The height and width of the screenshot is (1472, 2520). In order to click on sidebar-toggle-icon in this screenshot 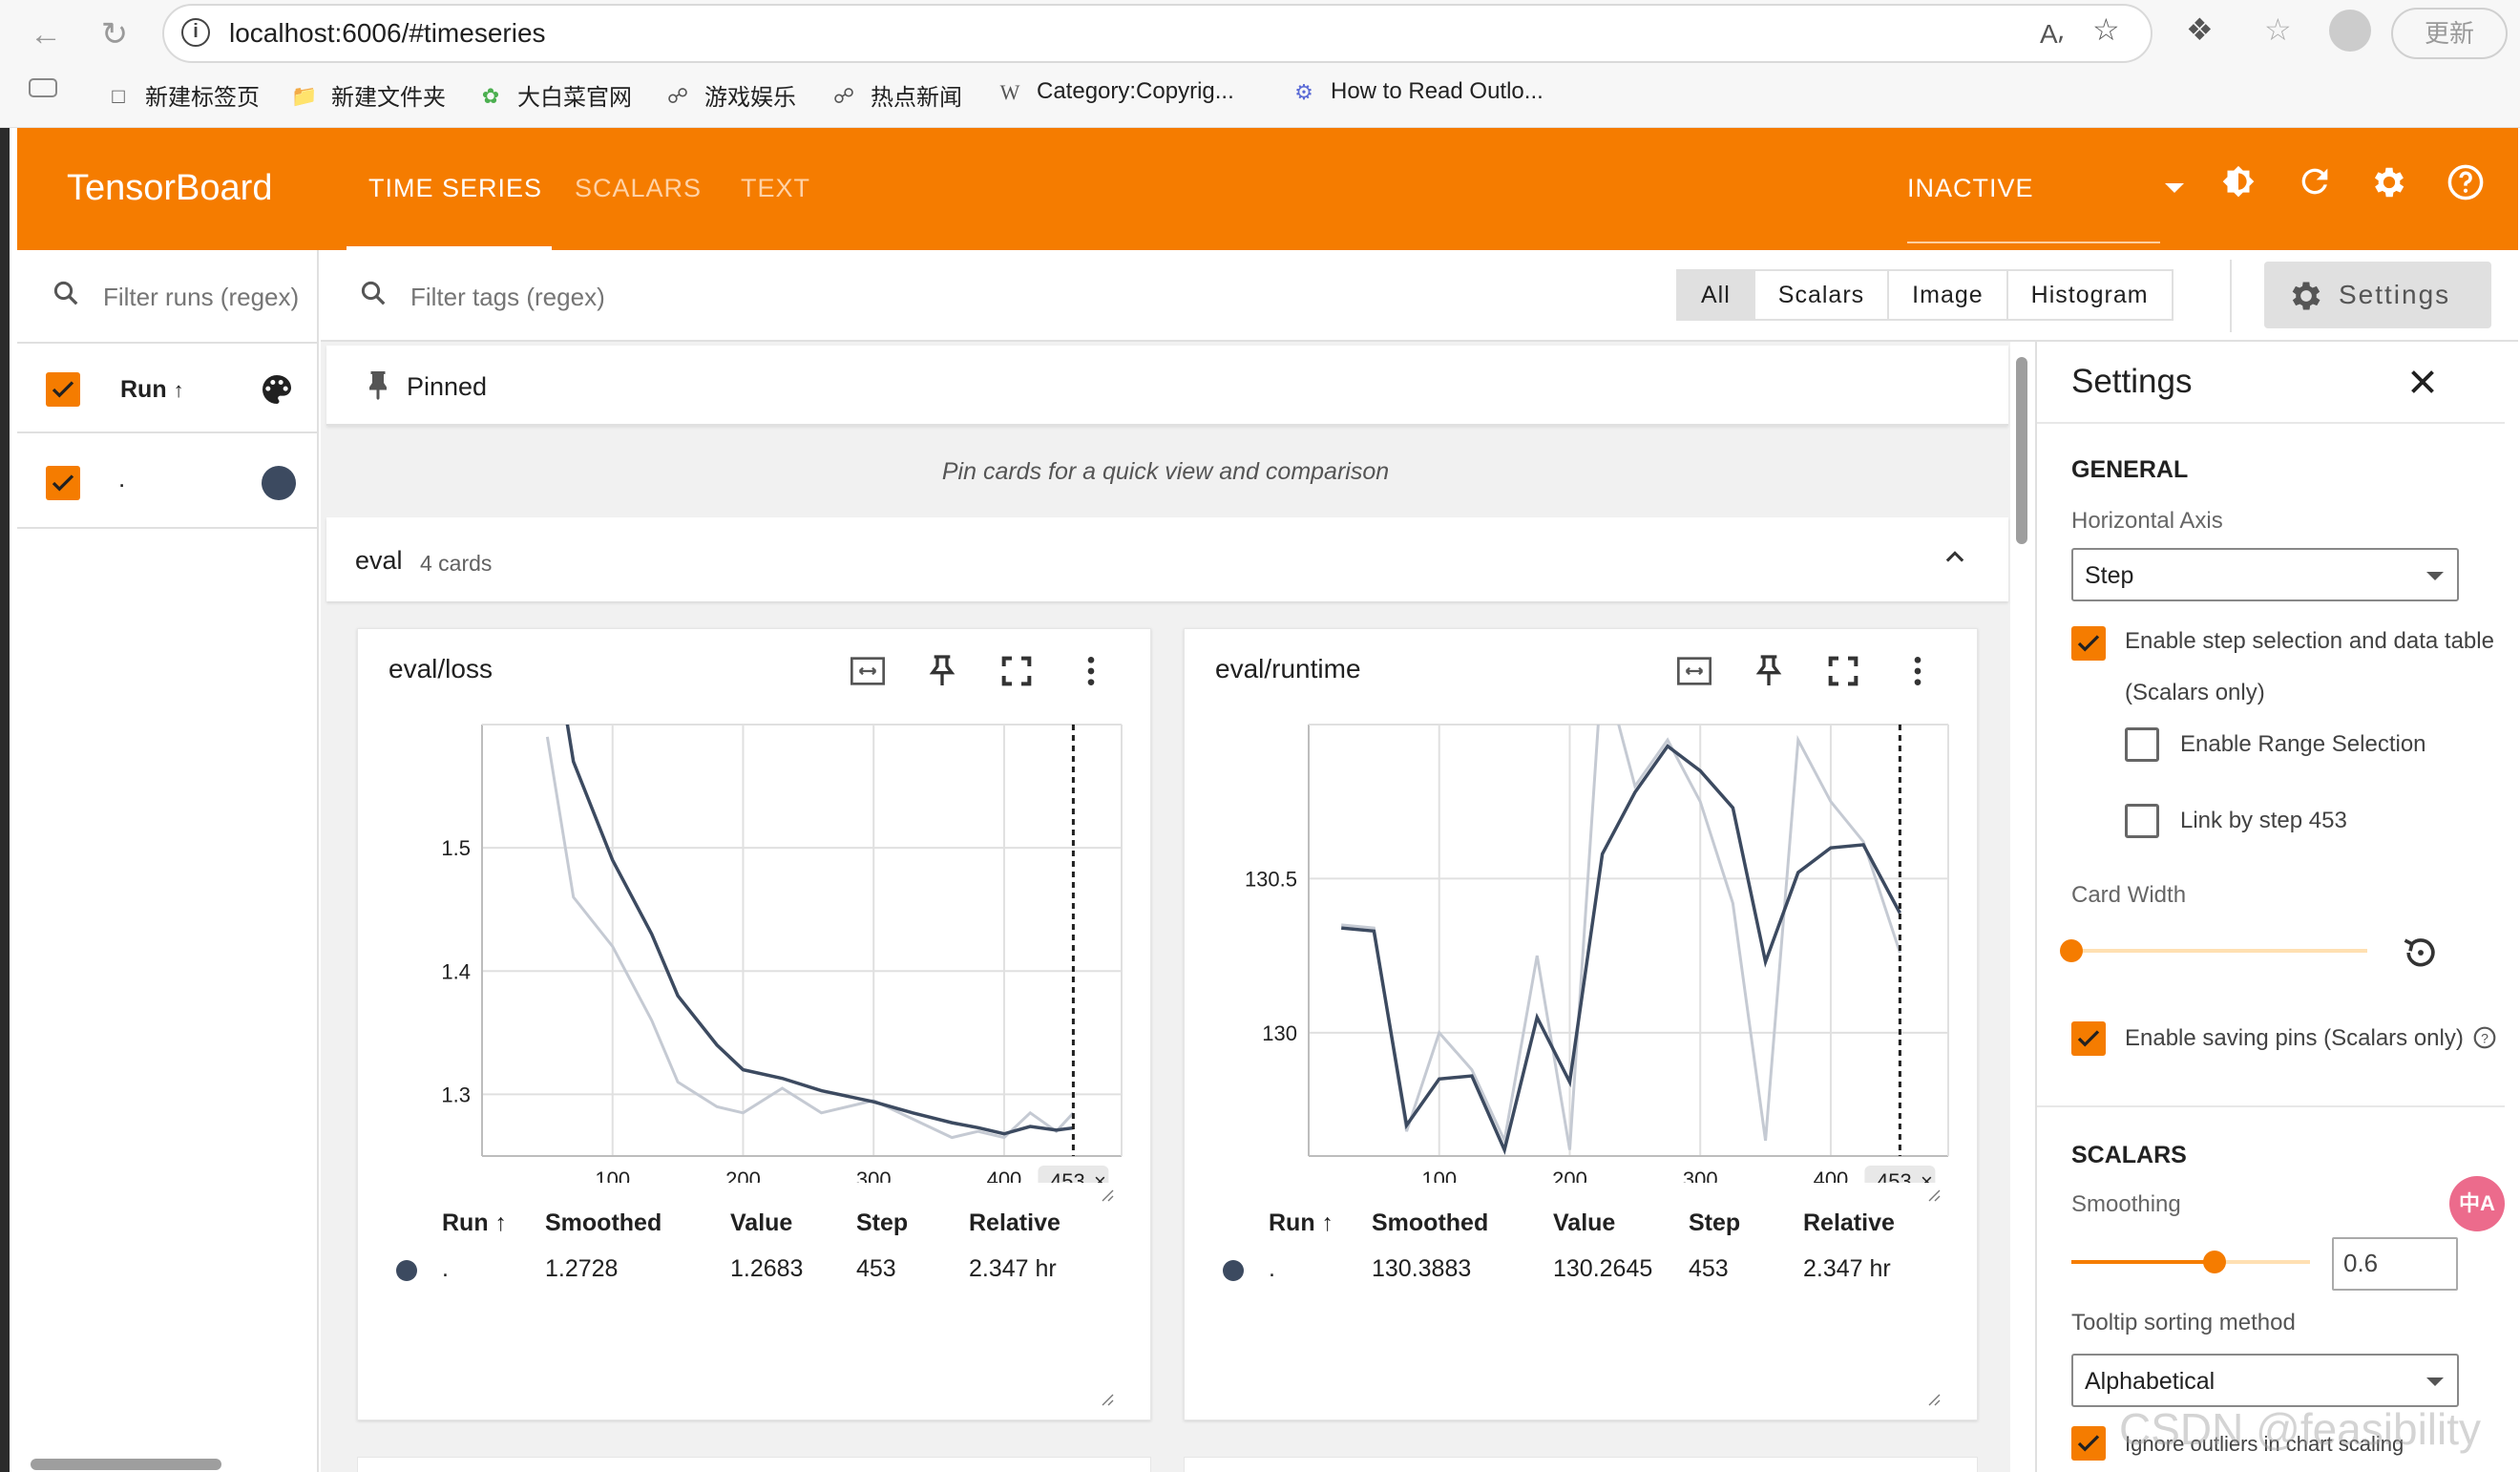, I will do `click(50, 87)`.